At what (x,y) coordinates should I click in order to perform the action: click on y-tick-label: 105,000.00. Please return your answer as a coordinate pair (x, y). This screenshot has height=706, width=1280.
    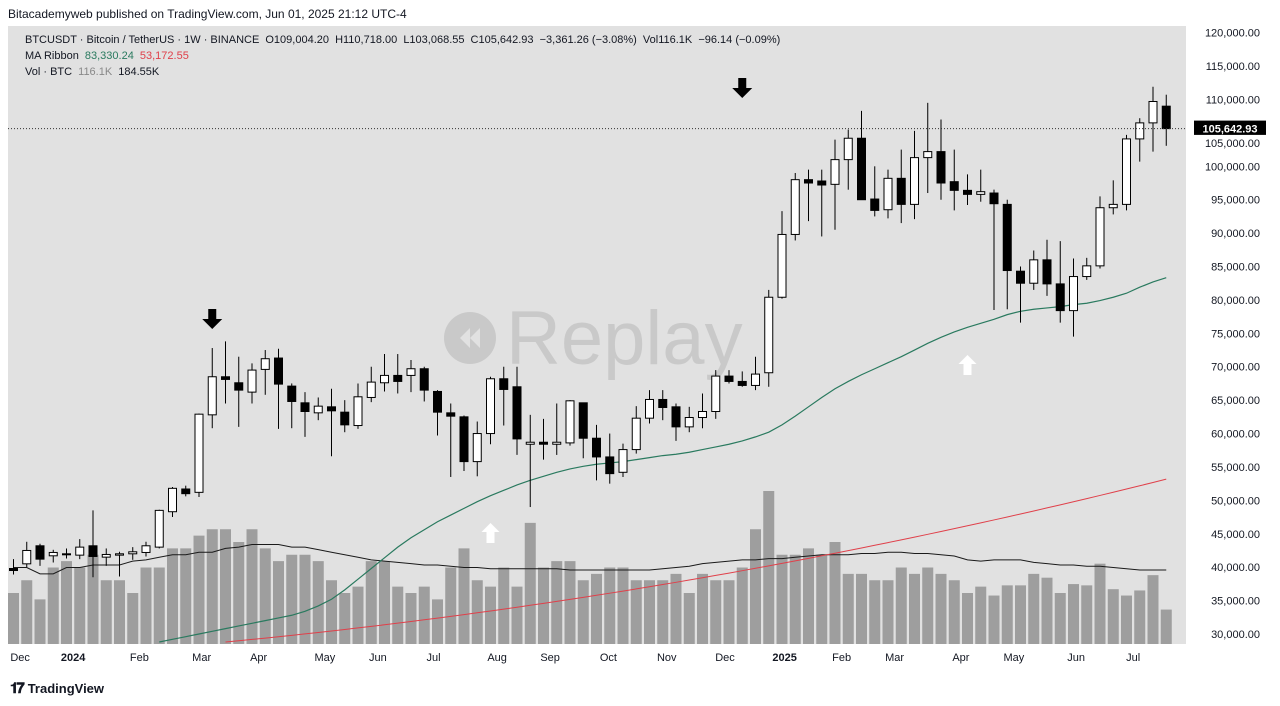
    Looking at the image, I should click on (1232, 144).